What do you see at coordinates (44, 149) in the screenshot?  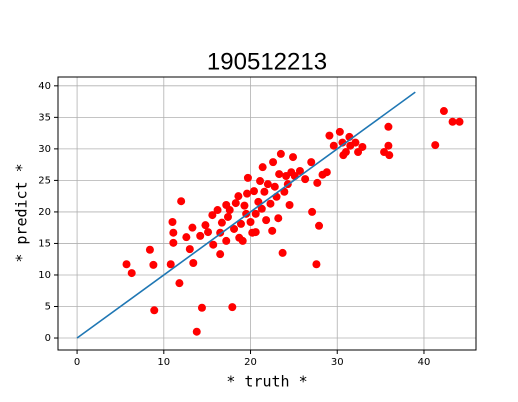 I see `y-tick-label: 30` at bounding box center [44, 149].